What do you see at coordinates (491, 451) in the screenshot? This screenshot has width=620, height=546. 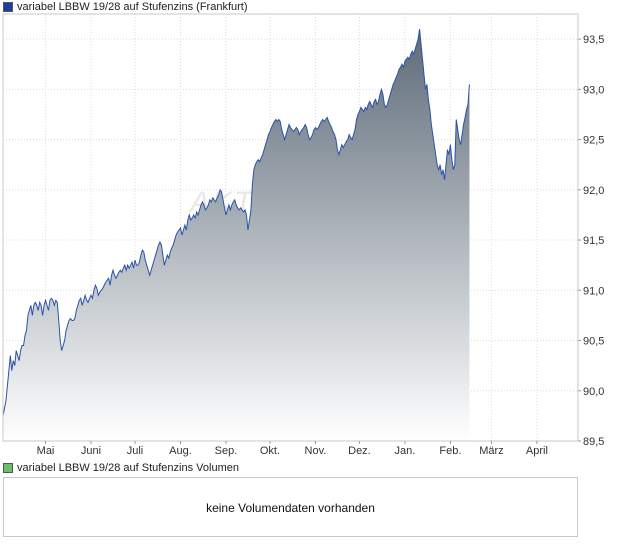 I see `x-tick-label: März` at bounding box center [491, 451].